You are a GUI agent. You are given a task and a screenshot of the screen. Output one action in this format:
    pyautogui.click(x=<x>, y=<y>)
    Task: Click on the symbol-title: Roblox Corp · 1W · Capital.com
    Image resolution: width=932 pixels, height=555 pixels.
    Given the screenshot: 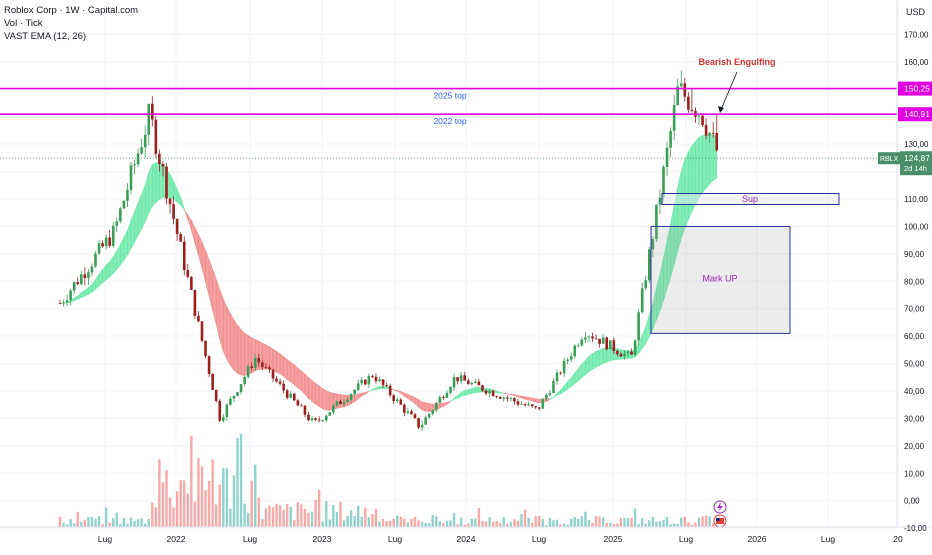 What is the action you would take?
    pyautogui.click(x=71, y=10)
    